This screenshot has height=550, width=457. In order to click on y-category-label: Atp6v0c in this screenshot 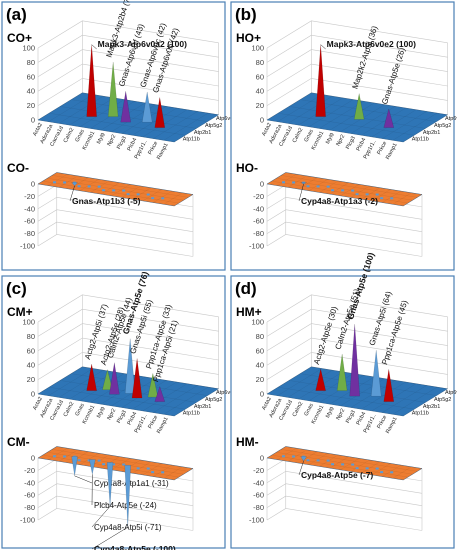, I will do `click(451, 393)`.